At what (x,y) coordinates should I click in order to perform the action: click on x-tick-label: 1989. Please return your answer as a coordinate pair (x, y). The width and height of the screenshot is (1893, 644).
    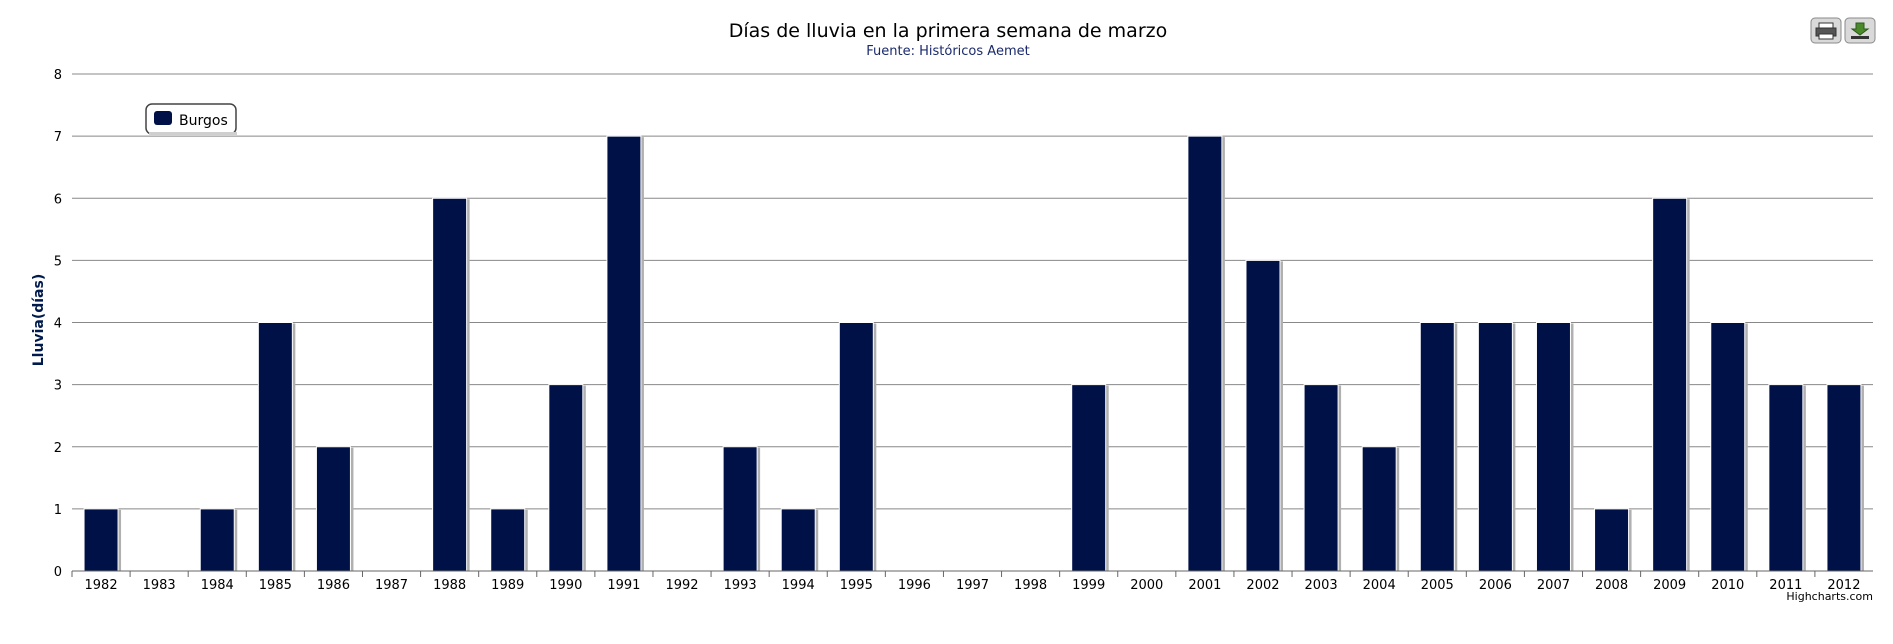
    Looking at the image, I should click on (507, 585).